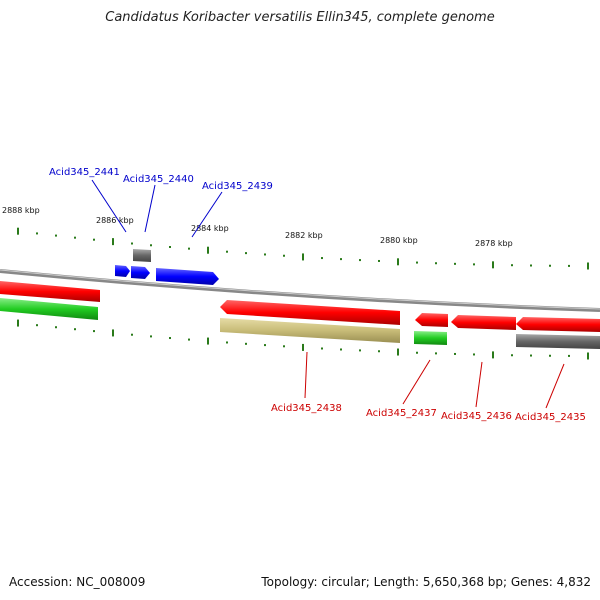 This screenshot has height=600, width=600. Describe the element at coordinates (399, 240) in the screenshot. I see `scale-label-2880: 2880 kbp` at that location.